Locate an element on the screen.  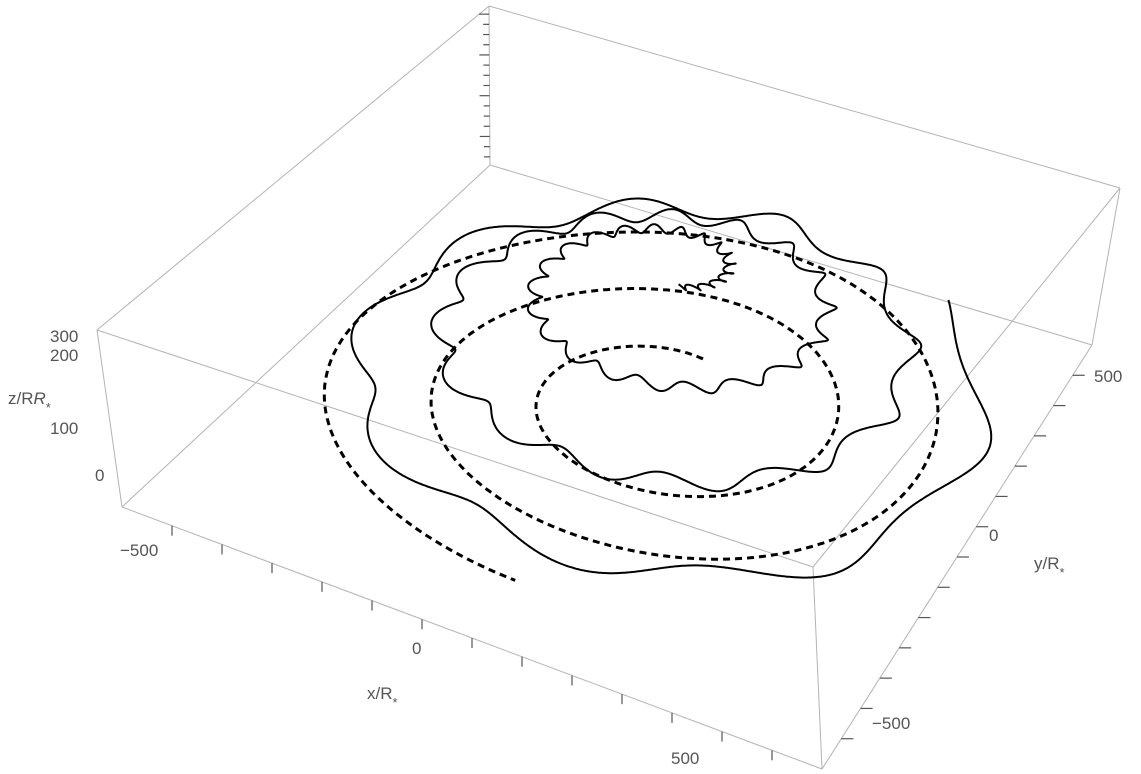
z-tick-label-200: 200 is located at coordinates (64, 355).